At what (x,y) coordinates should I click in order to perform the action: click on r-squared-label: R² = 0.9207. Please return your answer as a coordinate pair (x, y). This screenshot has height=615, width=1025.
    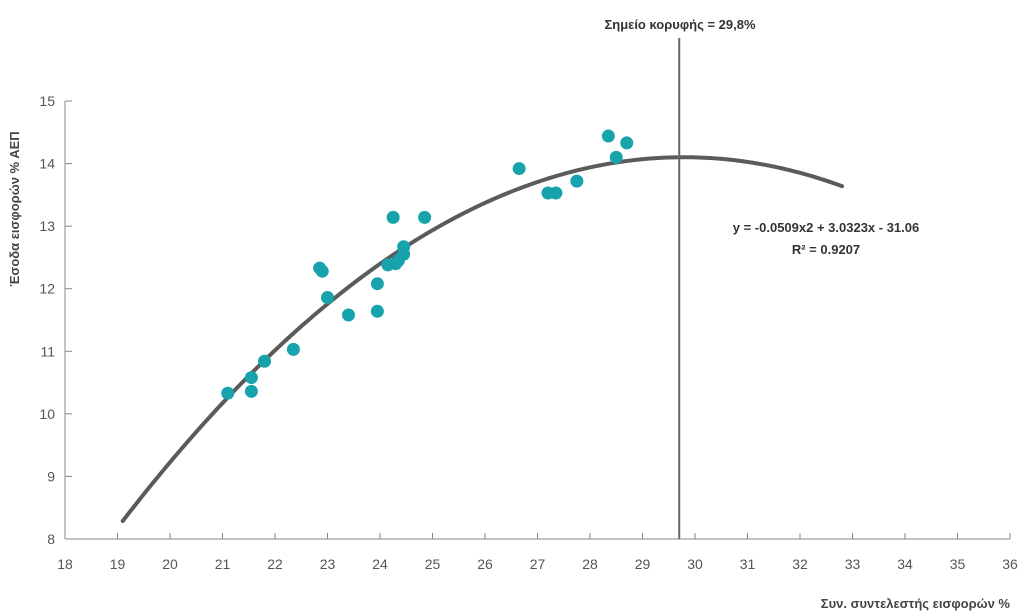
    Looking at the image, I should click on (826, 249).